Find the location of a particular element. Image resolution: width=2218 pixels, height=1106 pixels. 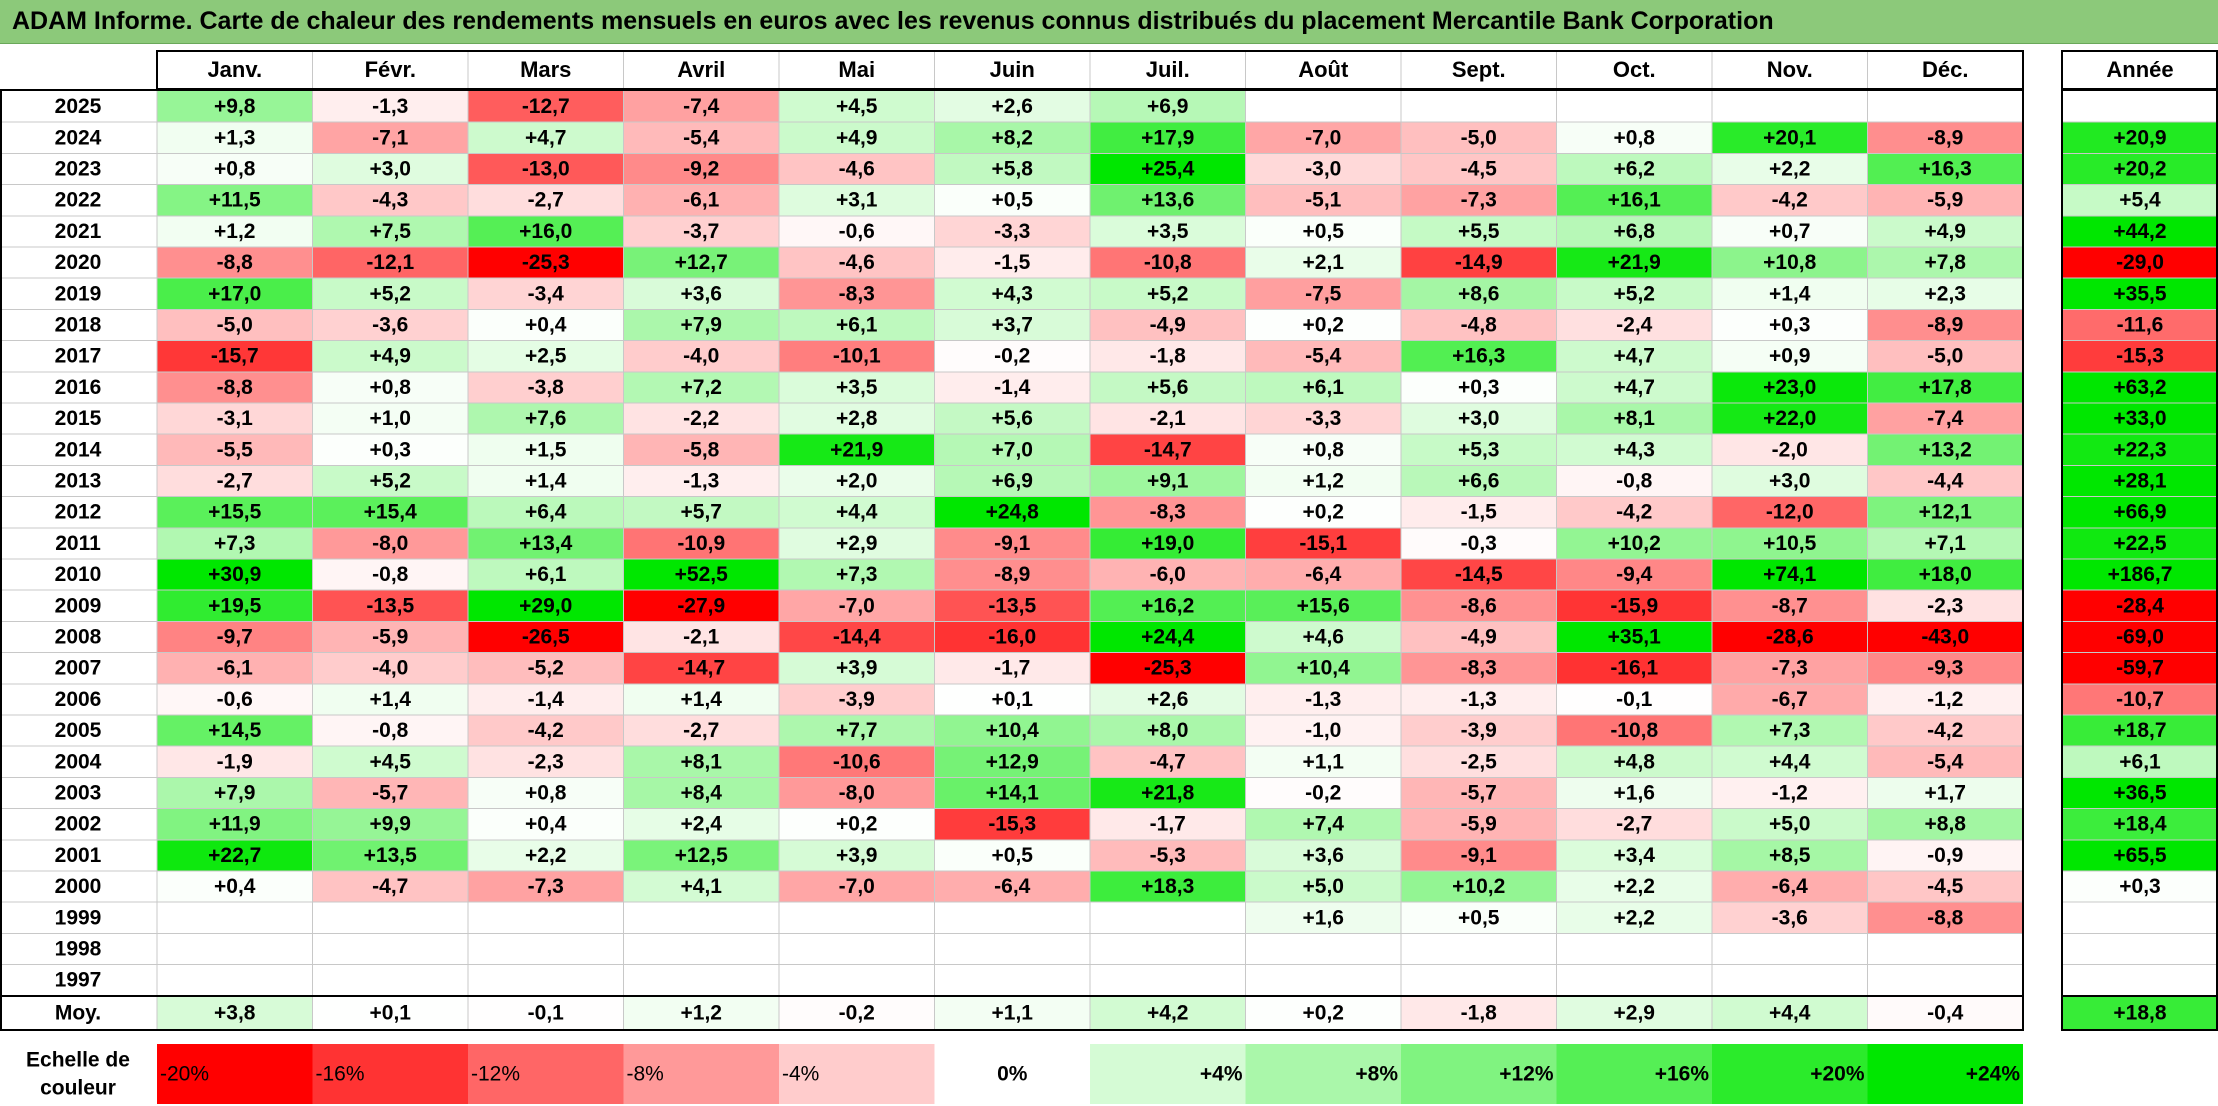

cell-value: -4,5 is located at coordinates (1945, 886).